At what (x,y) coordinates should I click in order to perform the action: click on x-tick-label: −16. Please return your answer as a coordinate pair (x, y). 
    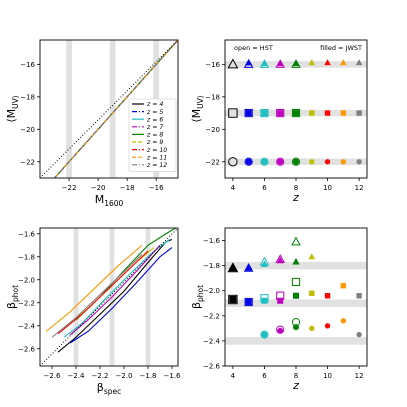
    Looking at the image, I should click on (156, 188).